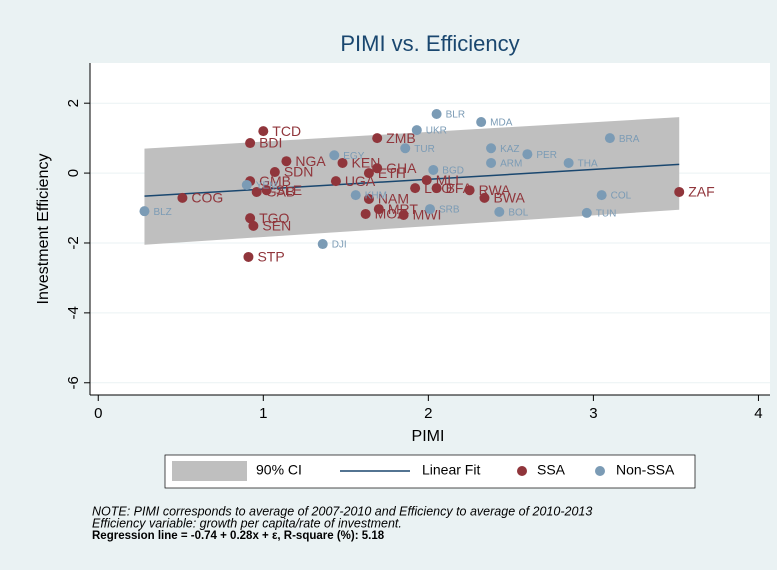 The image size is (777, 570). Describe the element at coordinates (73, 103) in the screenshot. I see `y-tick-label: 2` at that location.